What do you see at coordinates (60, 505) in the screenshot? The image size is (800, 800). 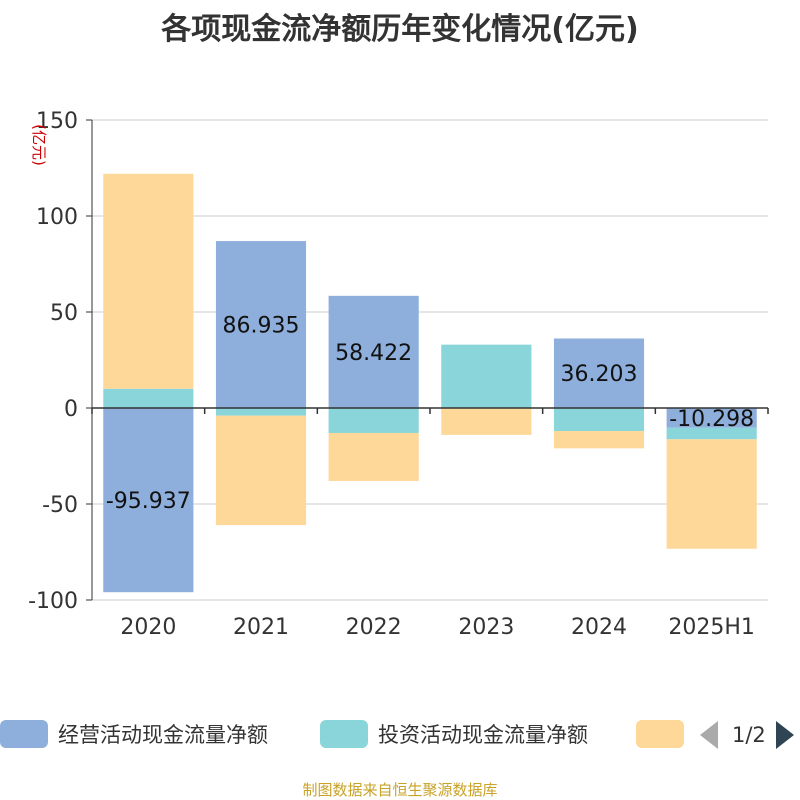 I see `y-tick-label: -50` at bounding box center [60, 505].